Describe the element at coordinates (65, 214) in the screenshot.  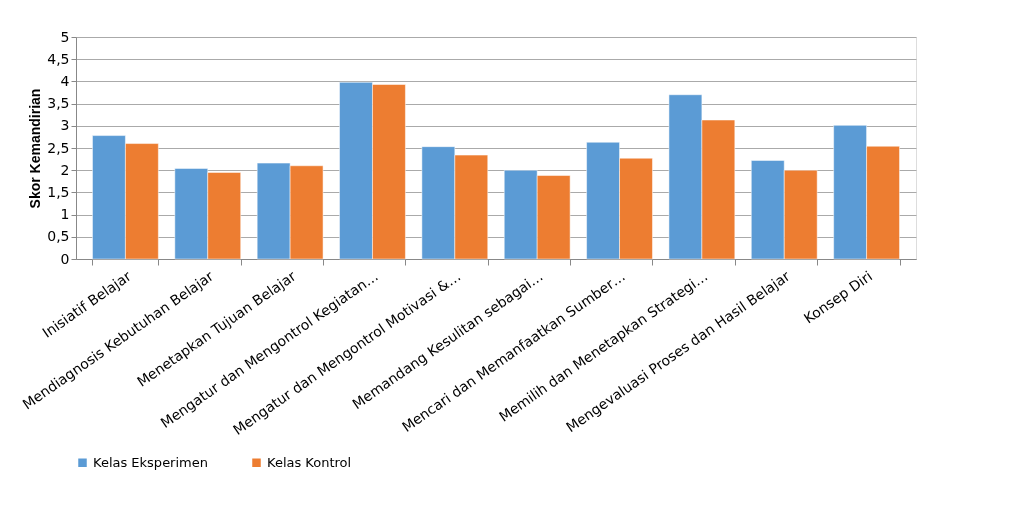
I see `y-tick-label: 1` at that location.